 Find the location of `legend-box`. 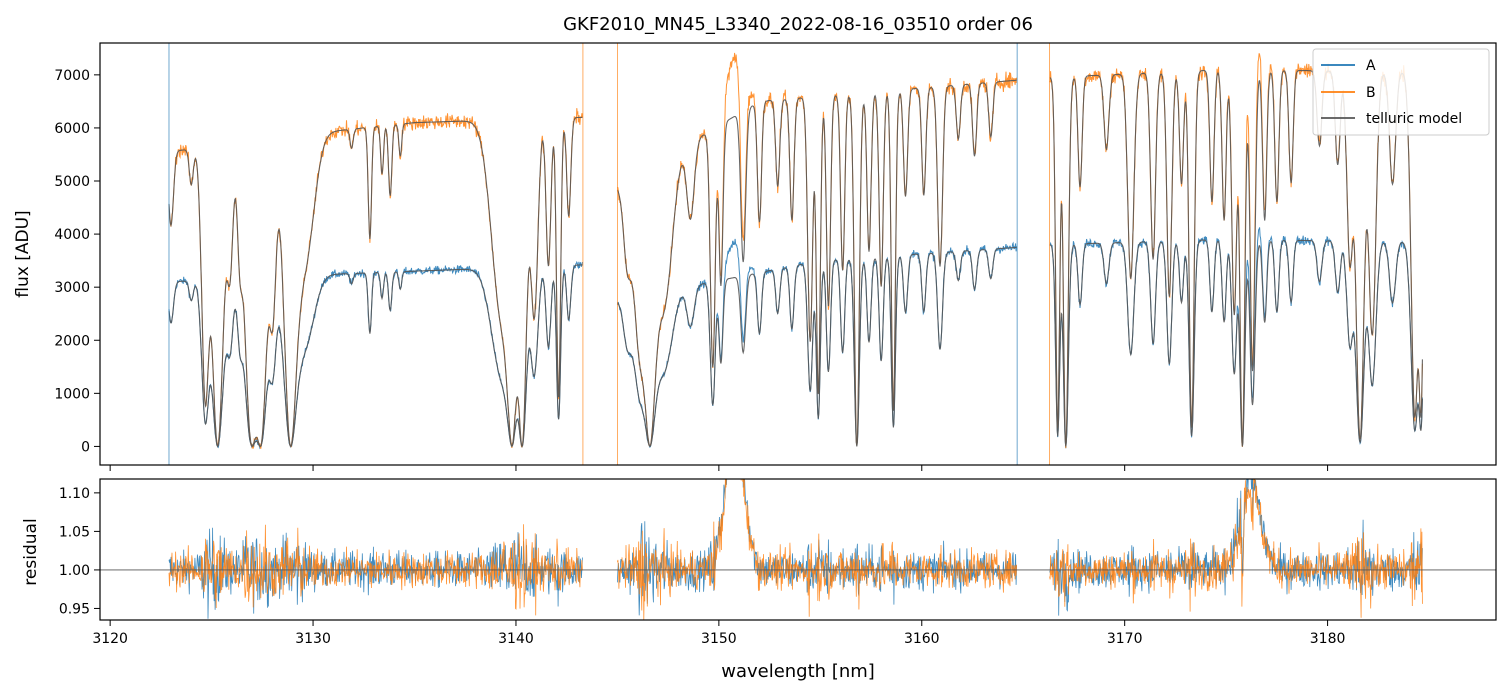

legend-box is located at coordinates (1401, 92).